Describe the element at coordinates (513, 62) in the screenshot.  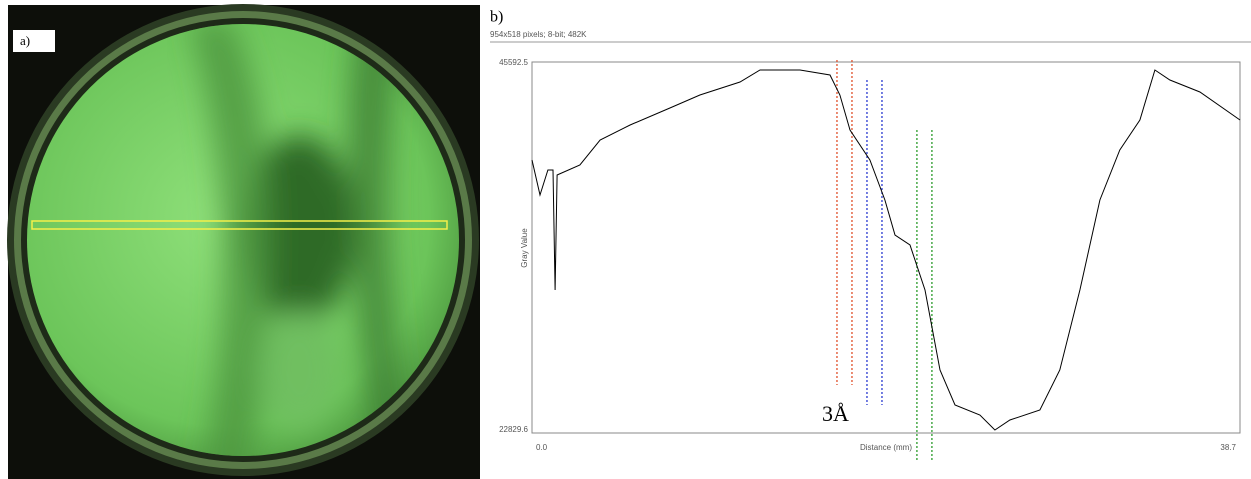
I see `y-tick-label: 45592.5` at that location.